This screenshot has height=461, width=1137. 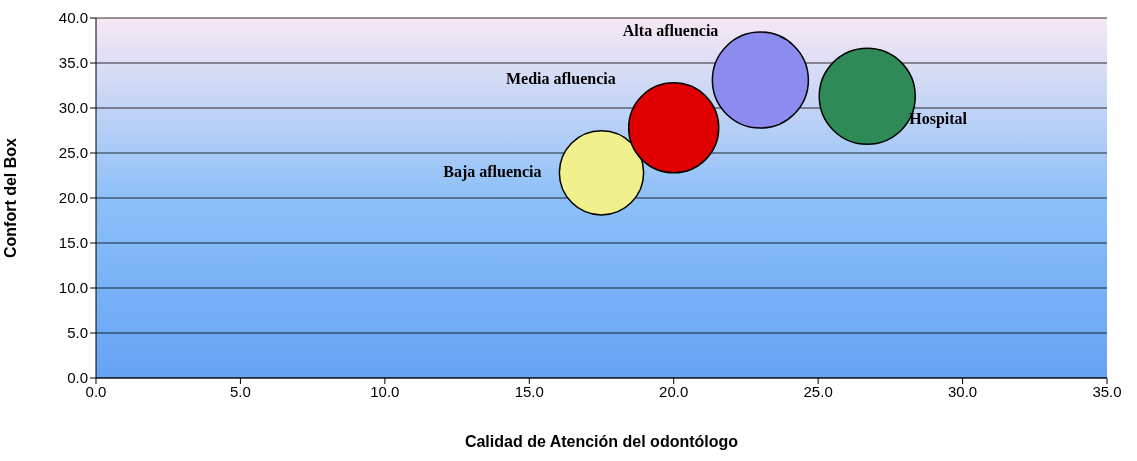 What do you see at coordinates (529, 391) in the screenshot?
I see `x-tick-label: 15.0` at bounding box center [529, 391].